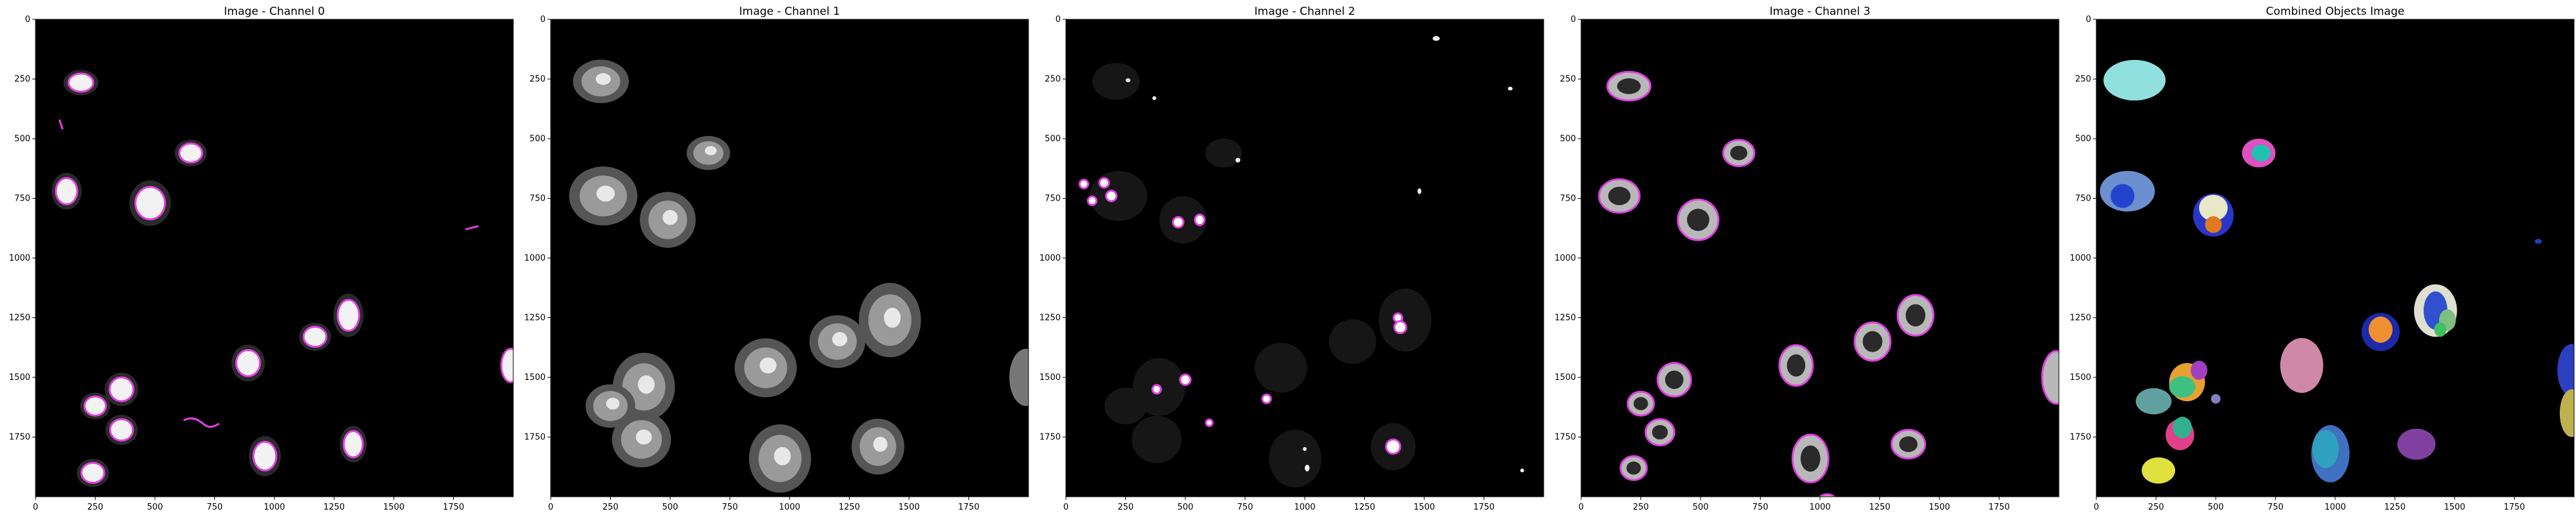  I want to click on cell-outline, so click(2050, 377).